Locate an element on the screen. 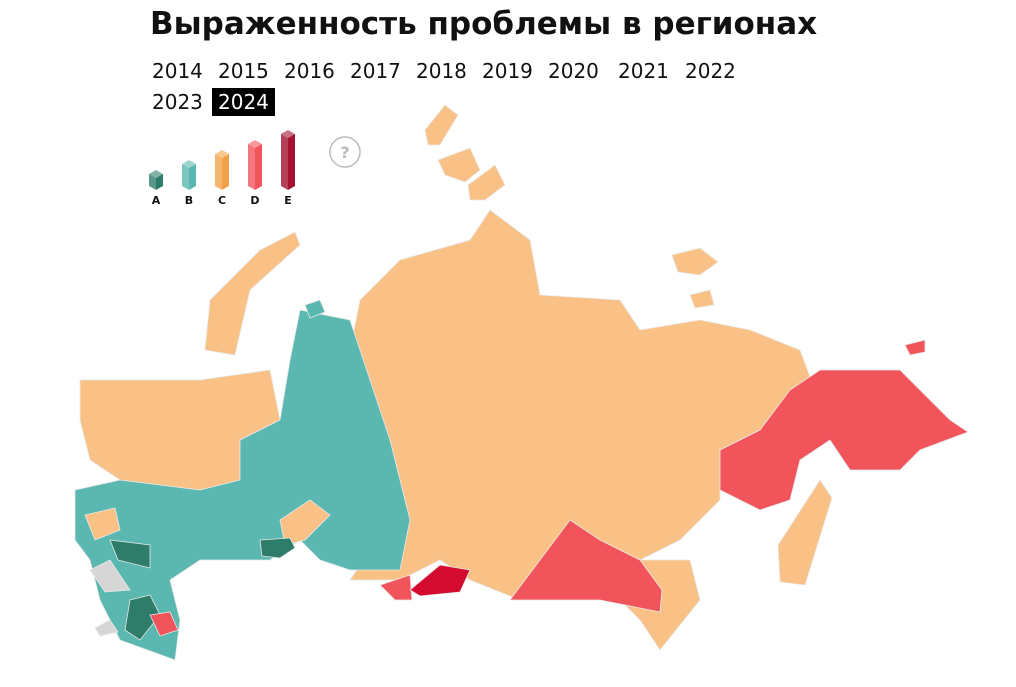 The image size is (1016, 687). year-tab: 2014 is located at coordinates (177, 71).